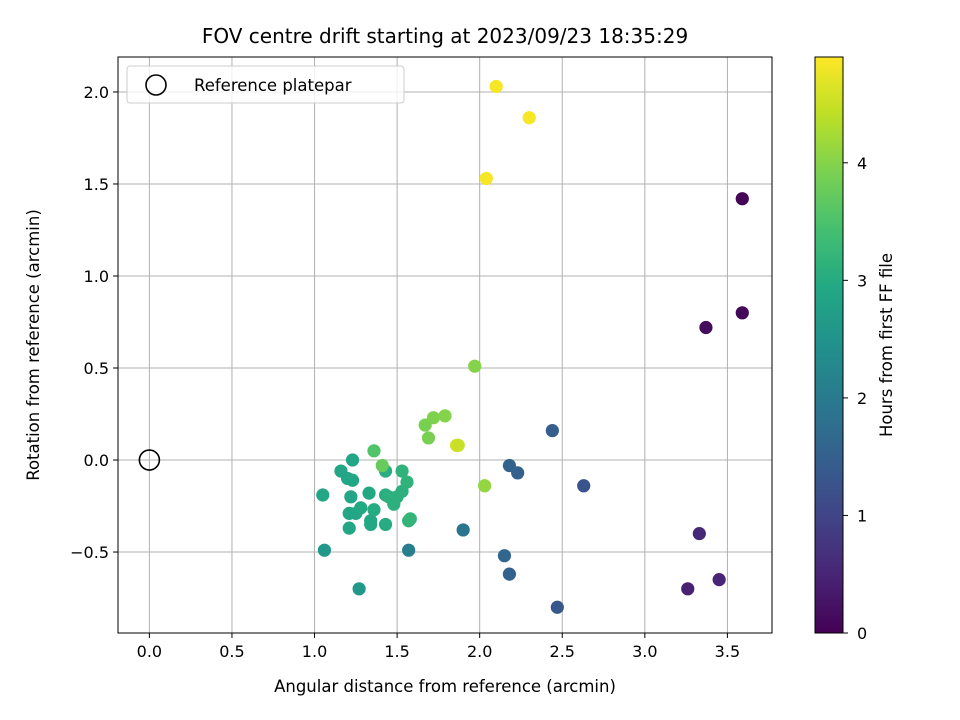 The image size is (960, 720). I want to click on x-axis-ticks: 0.0 0.5 1.0 1.5 2.0 2.5 3.0 3.5, so click(438, 647).